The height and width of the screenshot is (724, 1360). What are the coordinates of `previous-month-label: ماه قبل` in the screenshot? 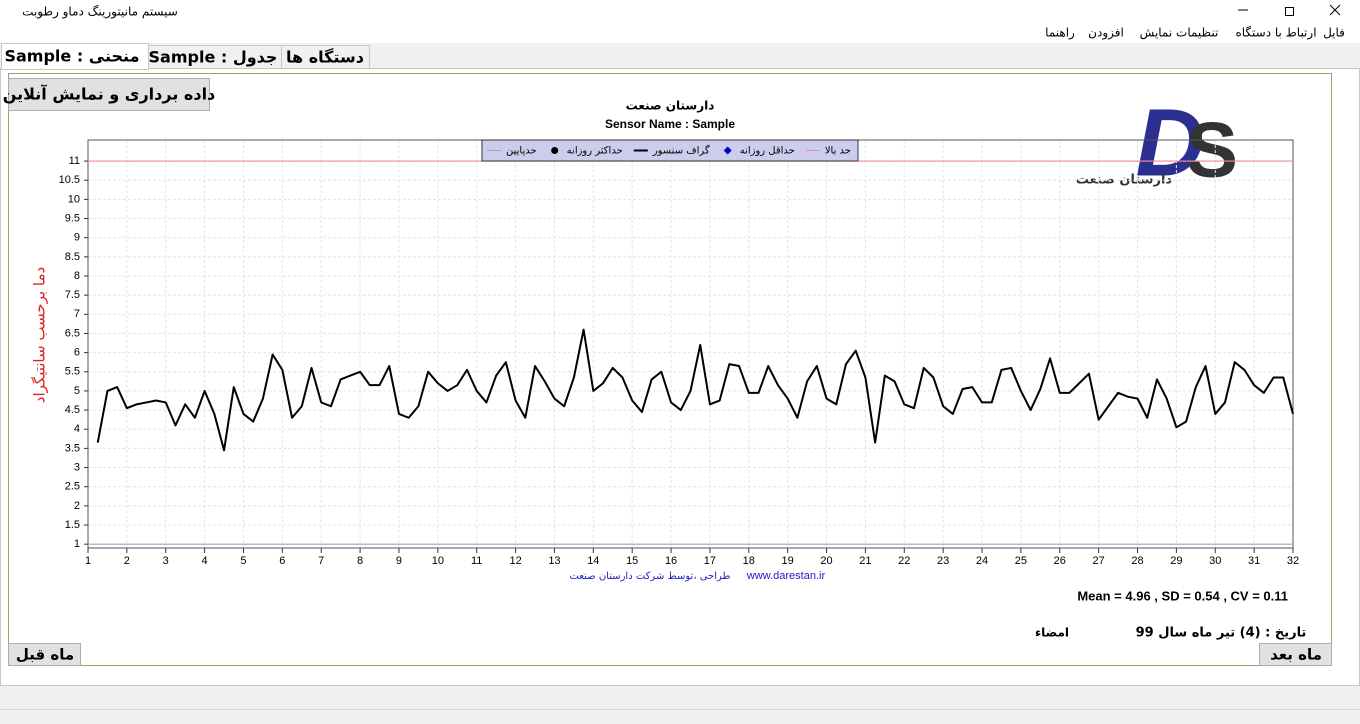 It's located at (45, 655).